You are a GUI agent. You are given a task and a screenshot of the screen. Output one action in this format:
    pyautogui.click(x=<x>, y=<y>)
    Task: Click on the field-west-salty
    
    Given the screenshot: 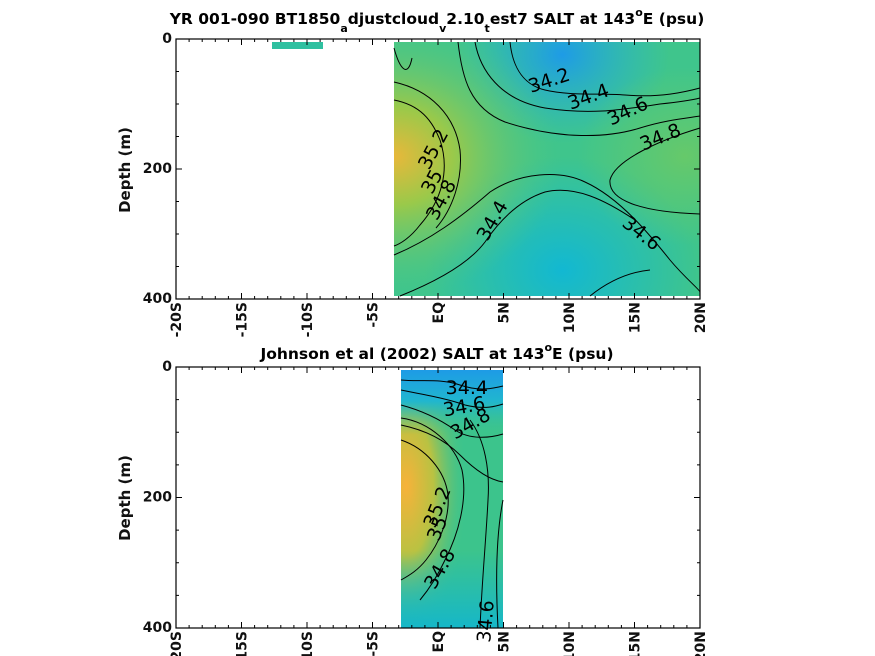 What is the action you would take?
    pyautogui.click(x=547, y=169)
    